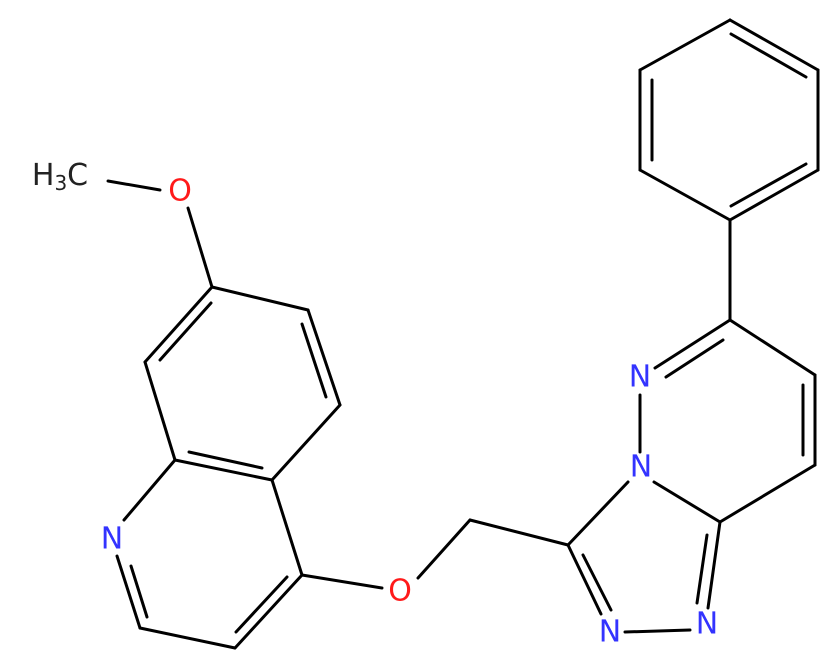  What do you see at coordinates (640, 377) in the screenshot?
I see `pyridazine-nitrogen: N` at bounding box center [640, 377].